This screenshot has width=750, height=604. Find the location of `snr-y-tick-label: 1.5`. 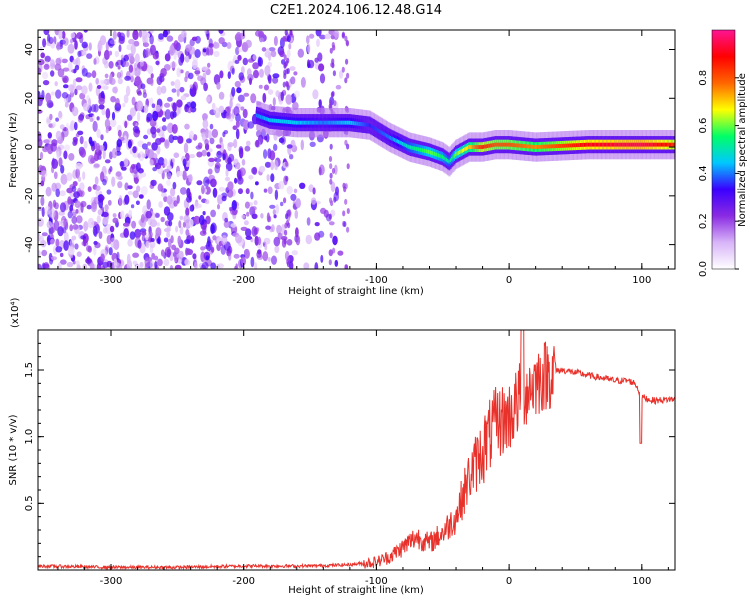

snr-y-tick-label: 1.5 is located at coordinates (29, 370).